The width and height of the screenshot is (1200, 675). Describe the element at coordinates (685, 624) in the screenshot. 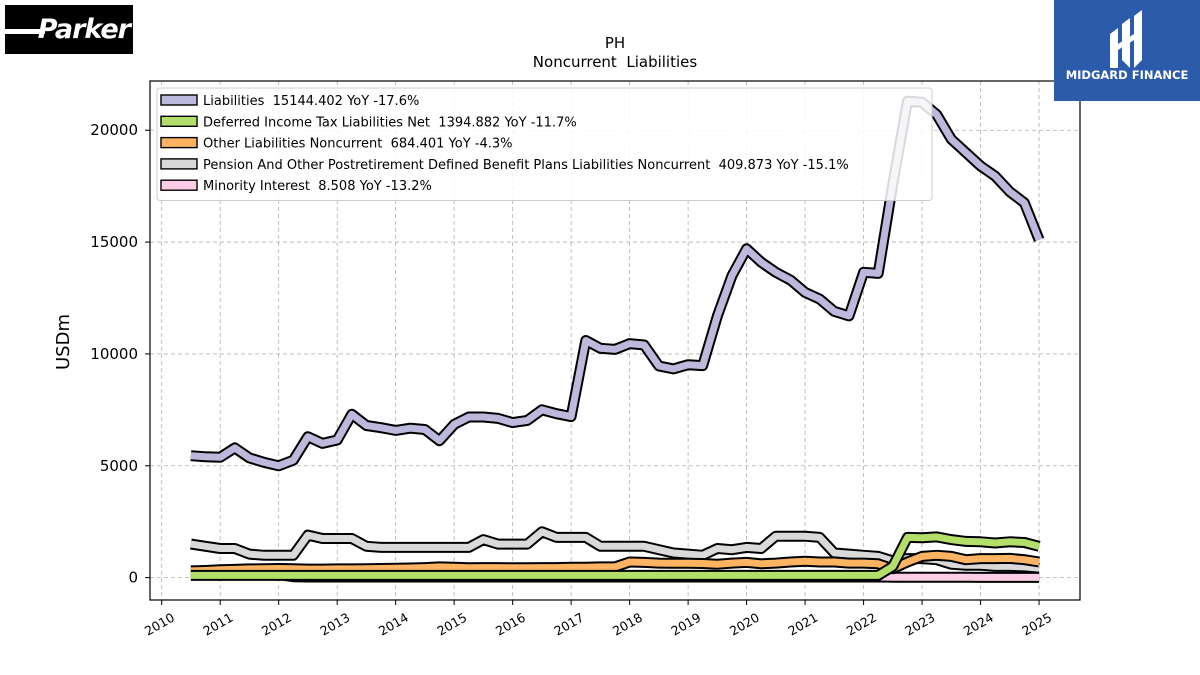

I see `x-tick-label: 2019` at that location.